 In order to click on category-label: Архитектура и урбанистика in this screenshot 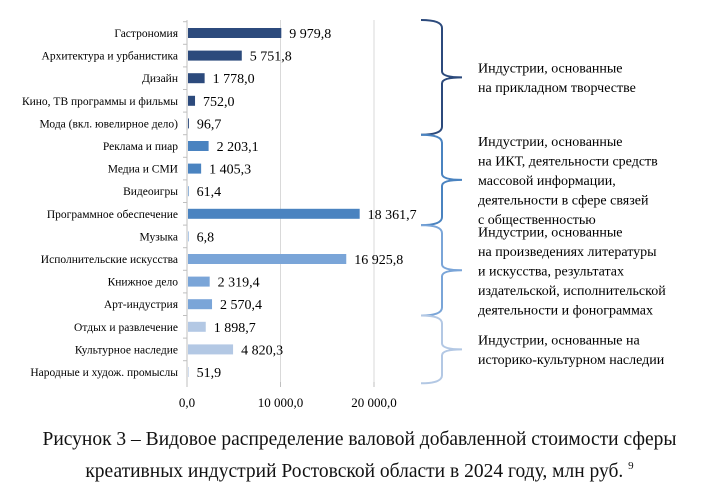, I will do `click(110, 57)`.